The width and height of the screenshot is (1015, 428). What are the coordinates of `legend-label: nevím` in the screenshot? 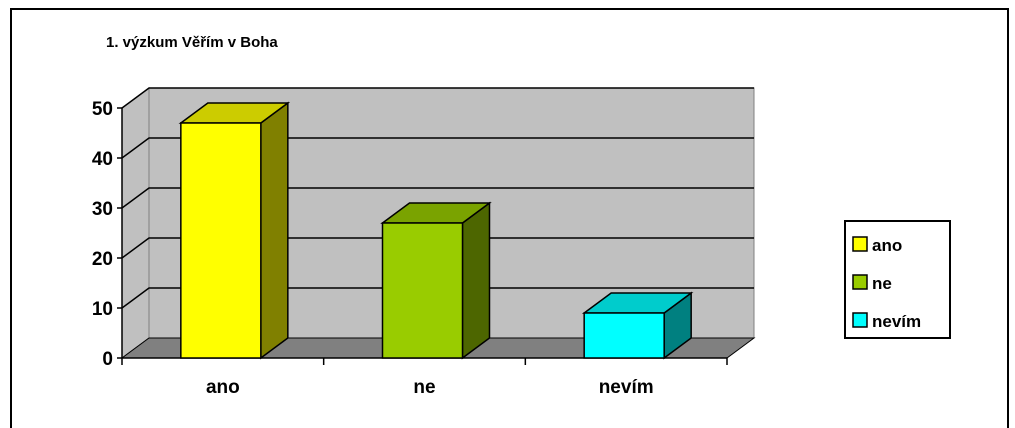 It's located at (896, 321).